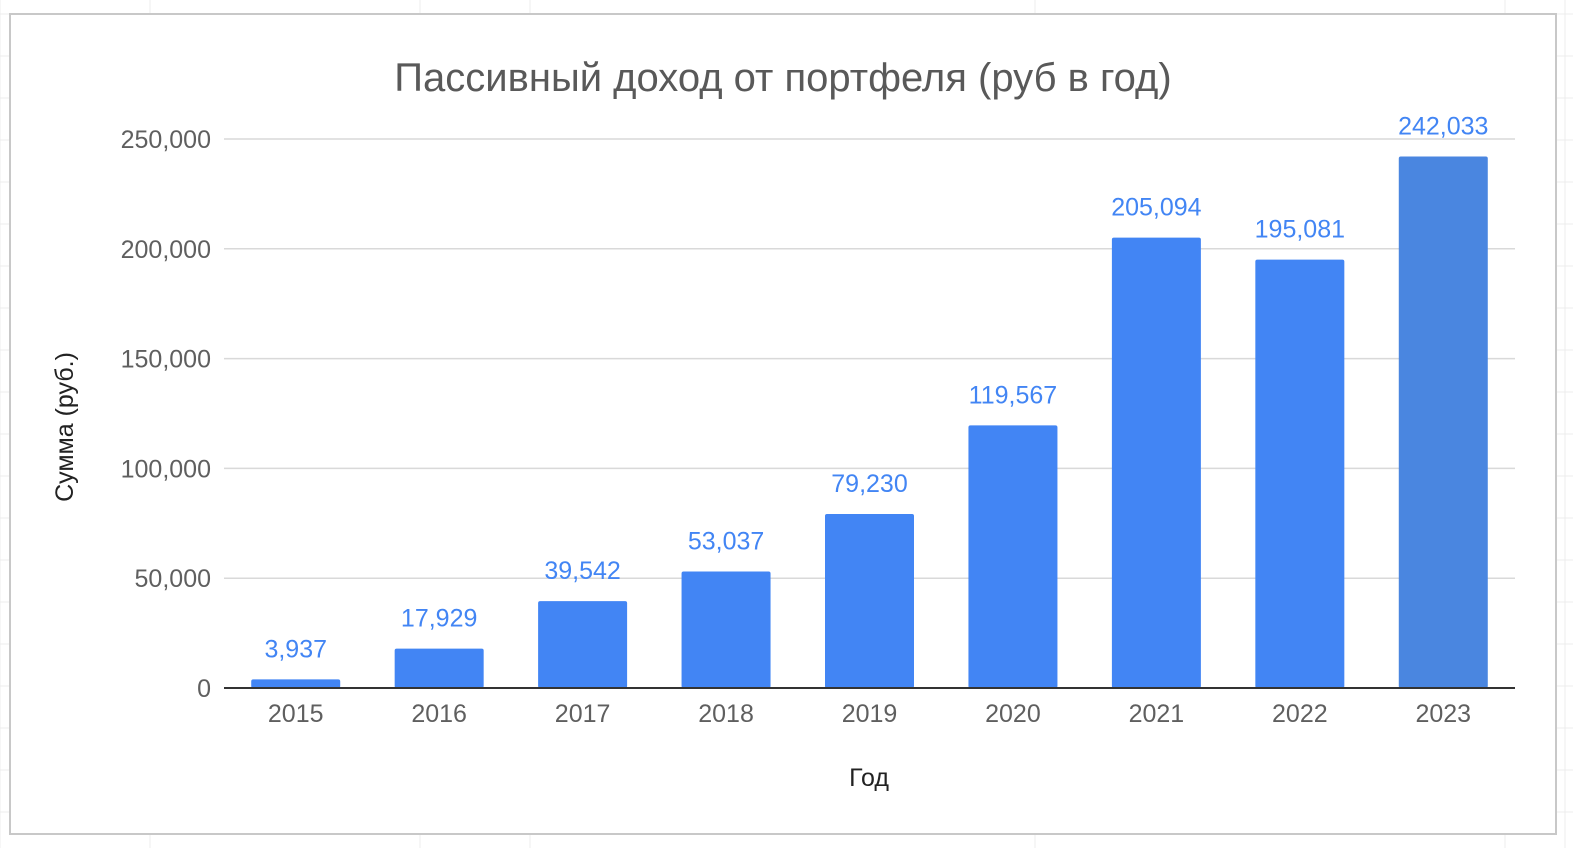  What do you see at coordinates (1300, 473) in the screenshot?
I see `bar-2022` at bounding box center [1300, 473].